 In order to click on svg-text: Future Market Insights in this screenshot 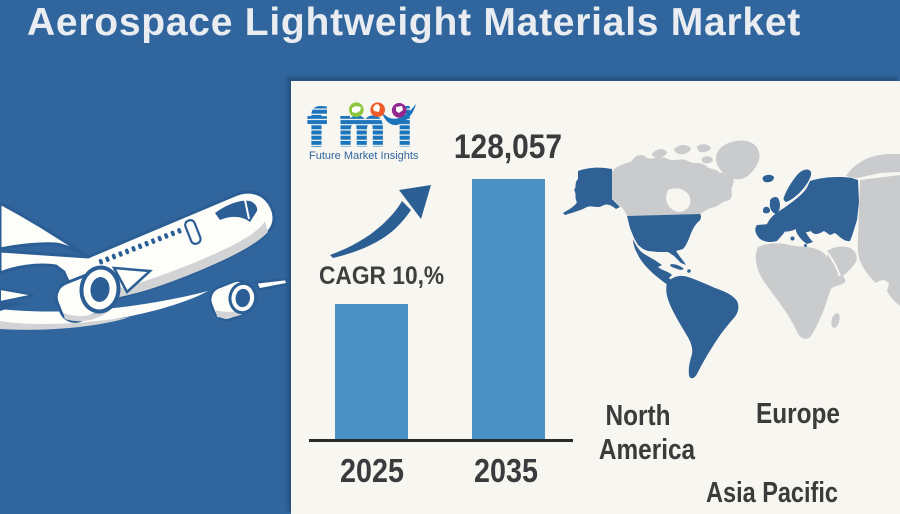, I will do `click(364, 156)`.